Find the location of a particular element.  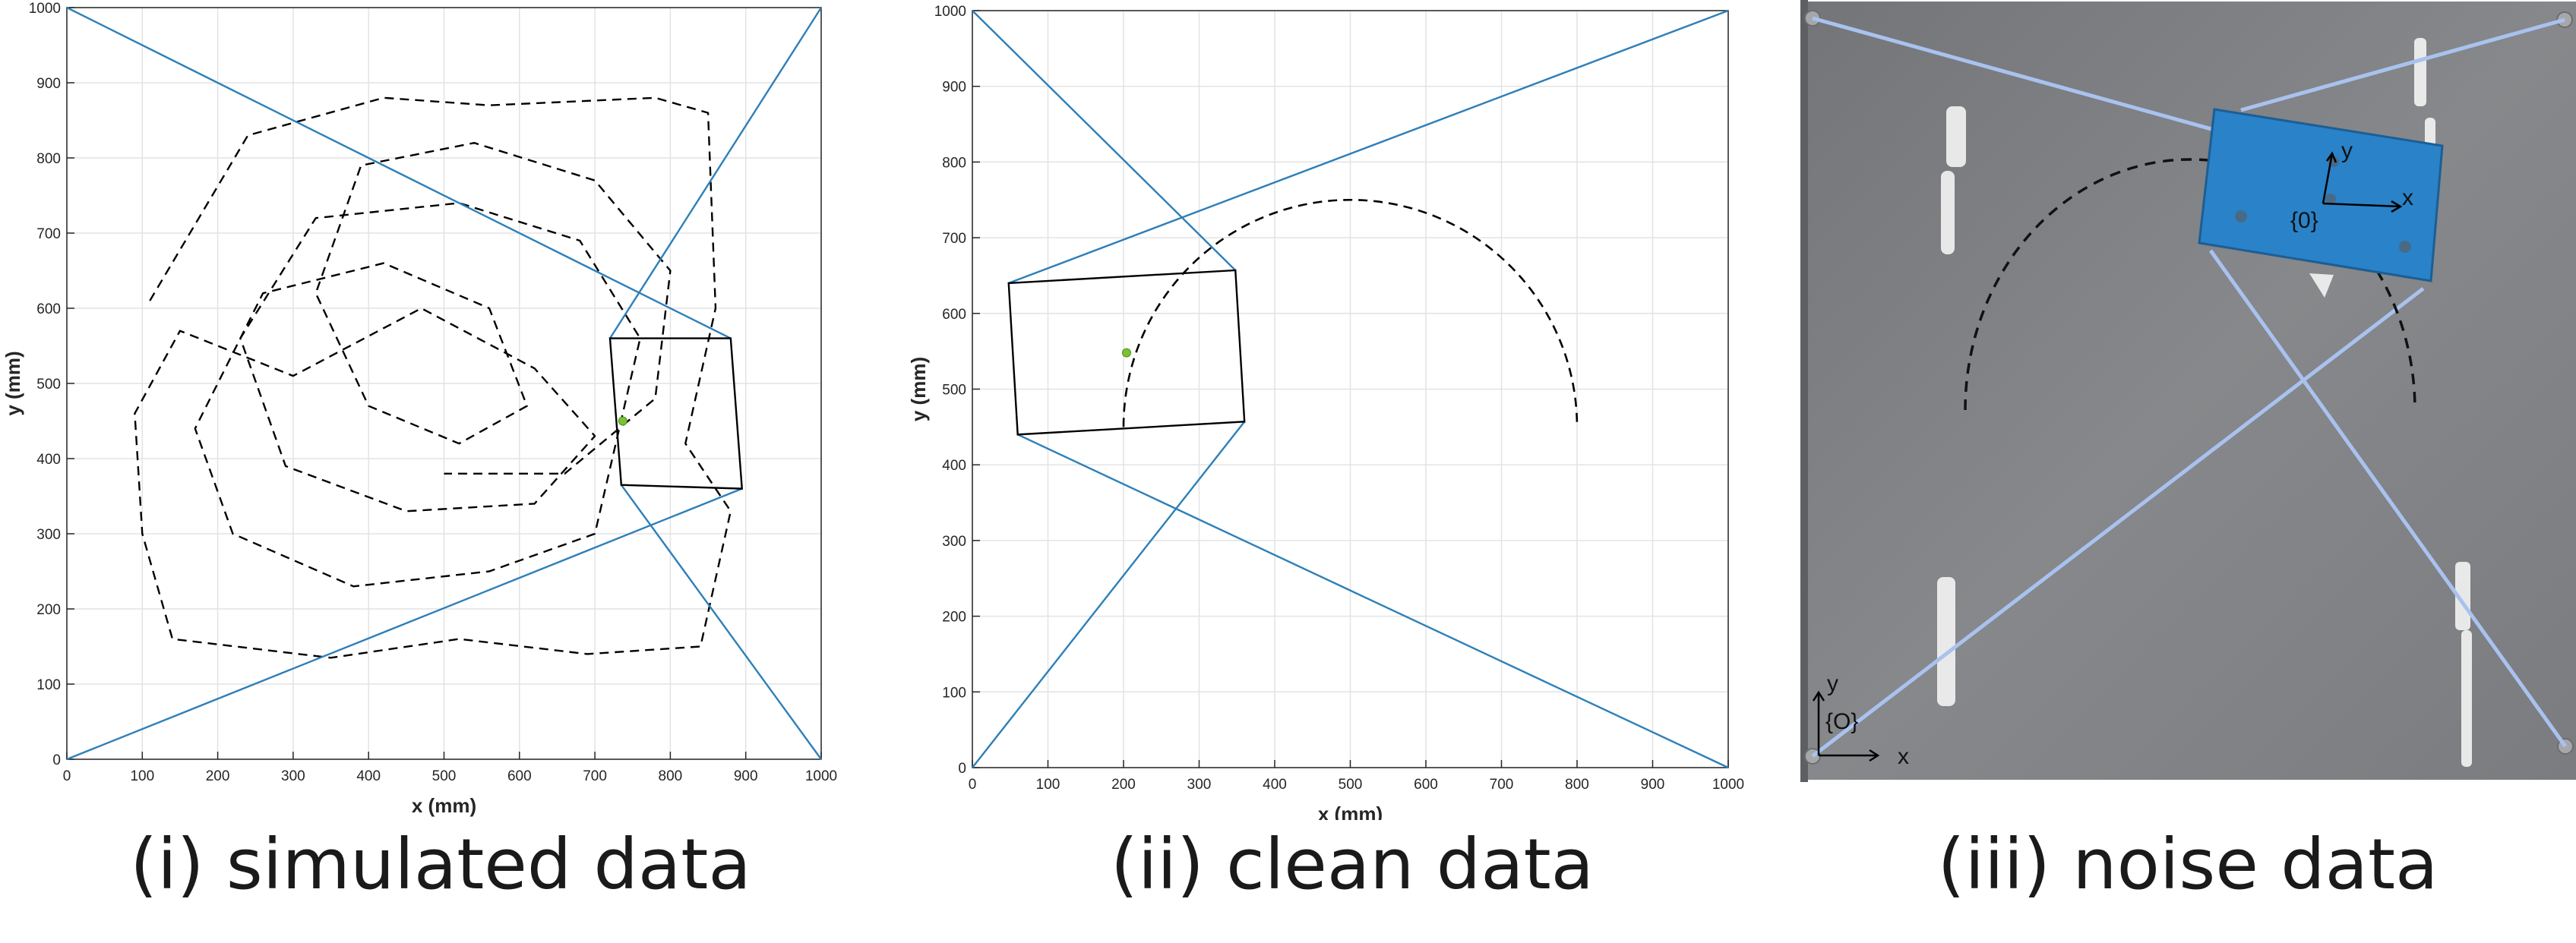

caption-clean-data: (ii) clean data is located at coordinates (1352, 865).